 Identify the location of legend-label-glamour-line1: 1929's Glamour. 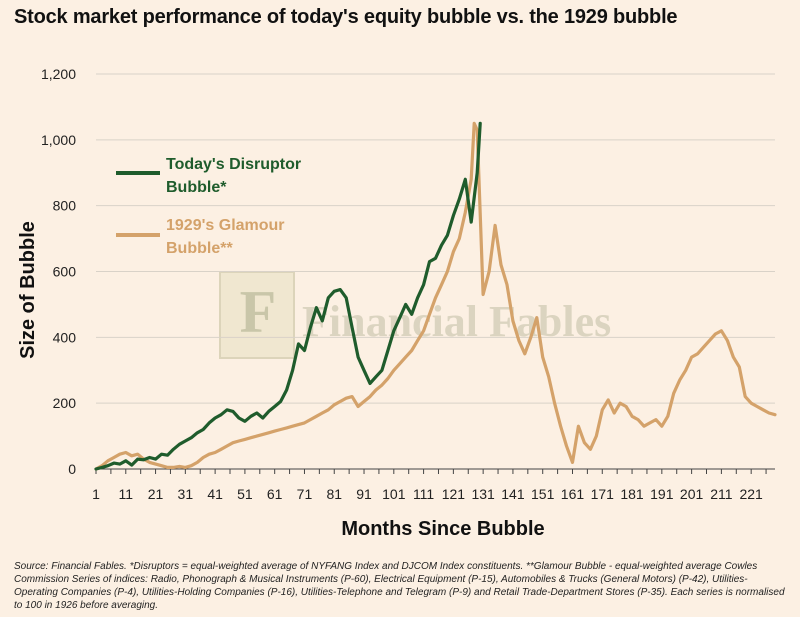
(225, 225).